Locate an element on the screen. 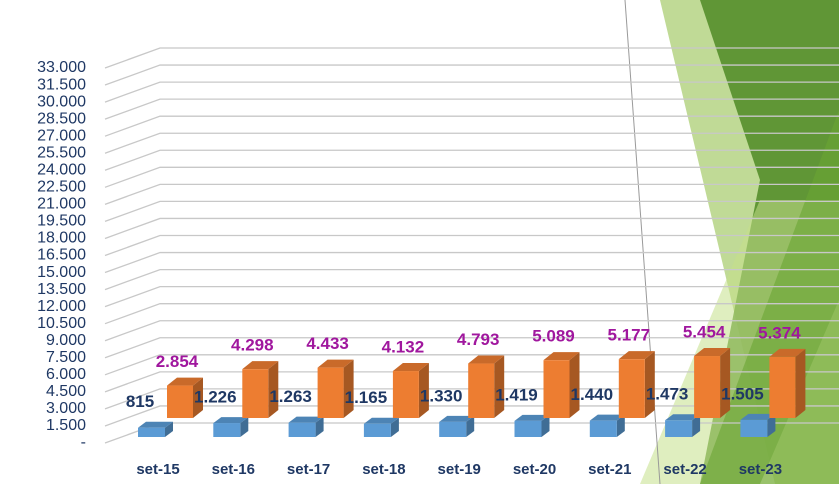 The height and width of the screenshot is (484, 839). data-label: 1.263 is located at coordinates (290, 396).